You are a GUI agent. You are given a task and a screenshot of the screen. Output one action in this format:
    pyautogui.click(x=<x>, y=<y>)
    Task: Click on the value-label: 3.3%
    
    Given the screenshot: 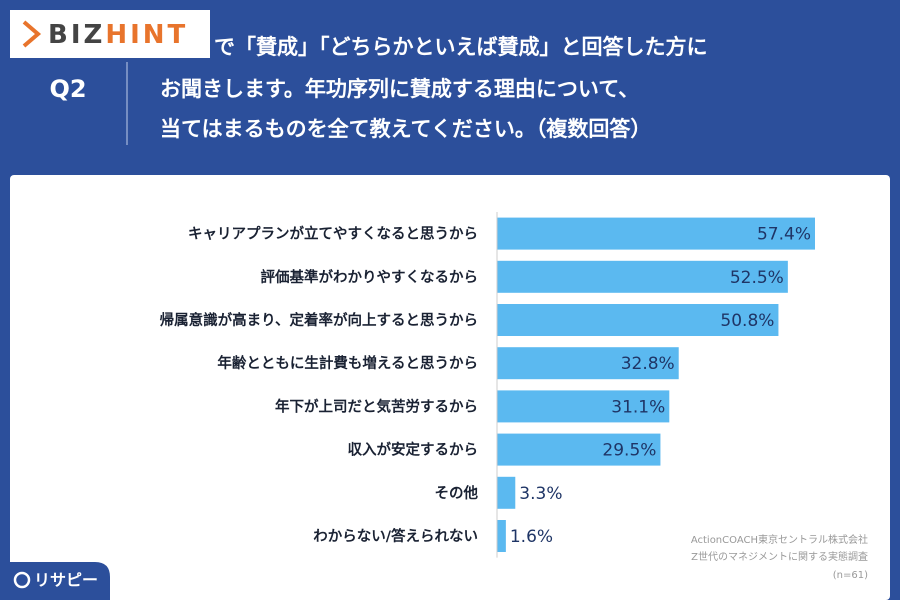 What is the action you would take?
    pyautogui.click(x=540, y=494)
    